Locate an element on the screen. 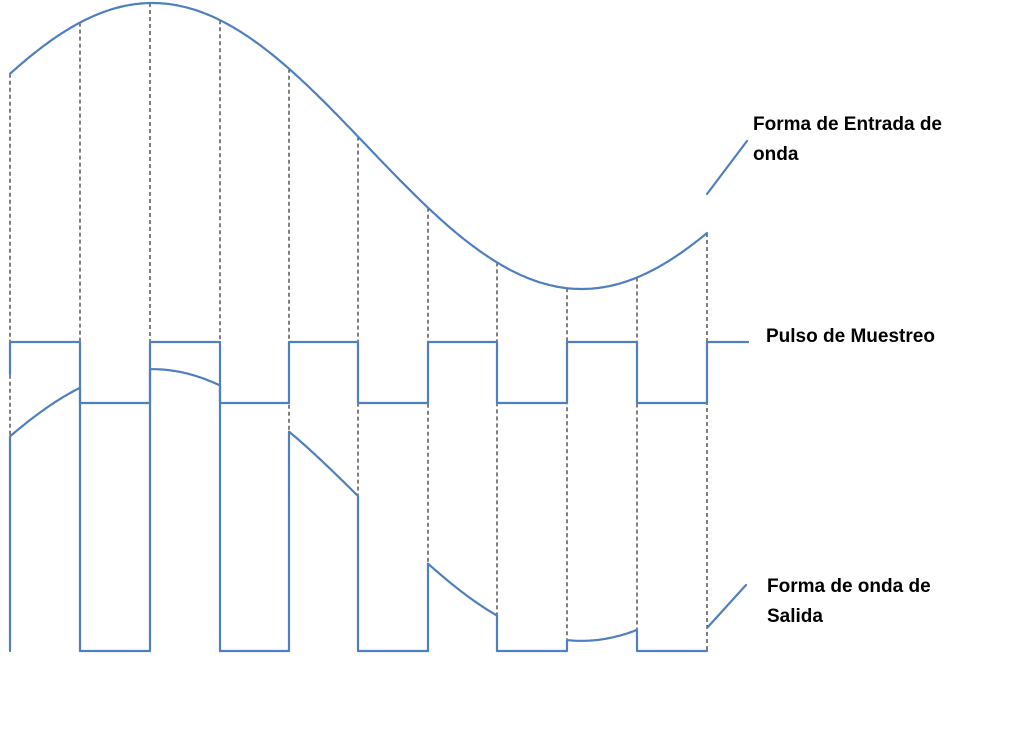 The height and width of the screenshot is (735, 1027). output-waveform-label: Forma de onda de Salida is located at coordinates (887, 602).